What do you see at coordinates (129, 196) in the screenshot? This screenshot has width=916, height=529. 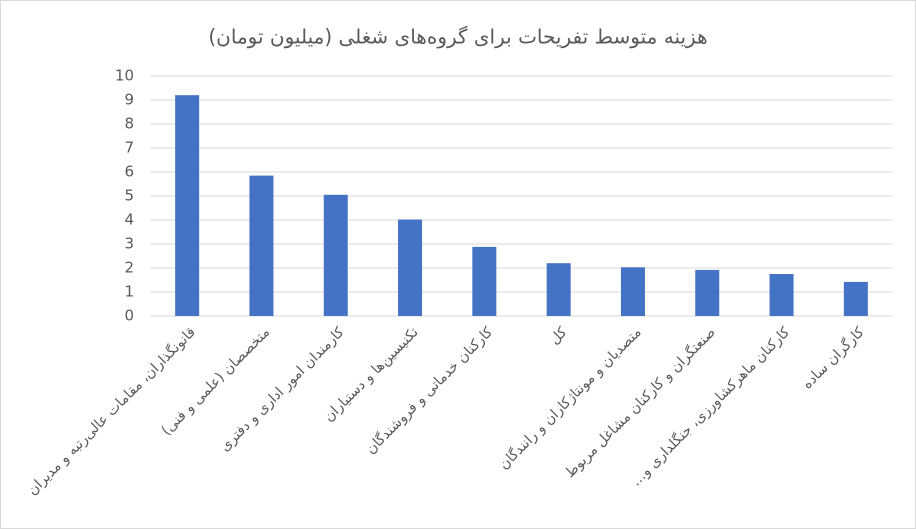 I see `y-tick-label: 5` at bounding box center [129, 196].